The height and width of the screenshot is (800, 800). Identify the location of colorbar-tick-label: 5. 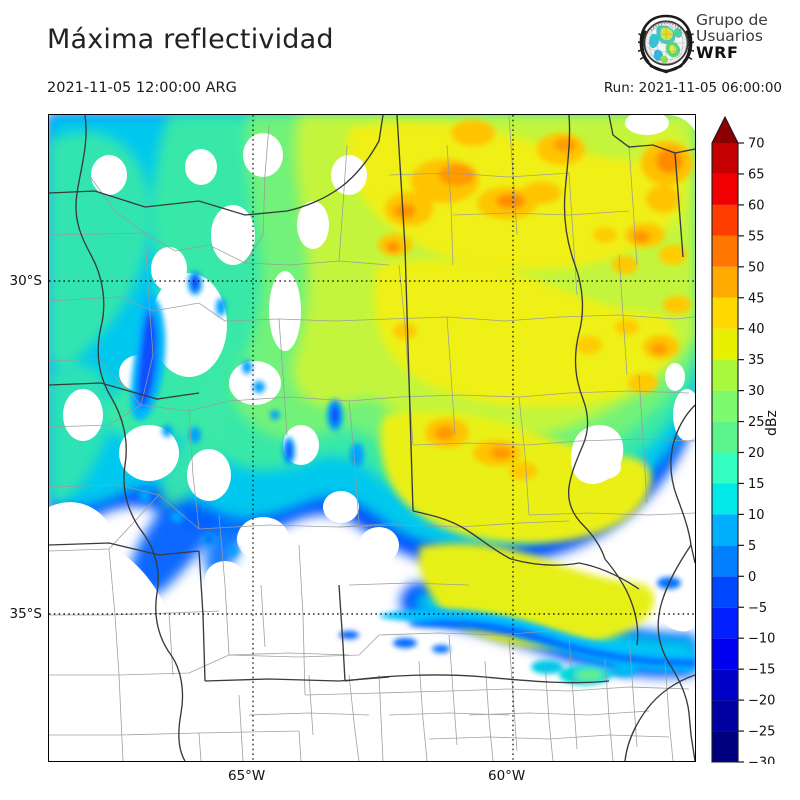
(752, 546).